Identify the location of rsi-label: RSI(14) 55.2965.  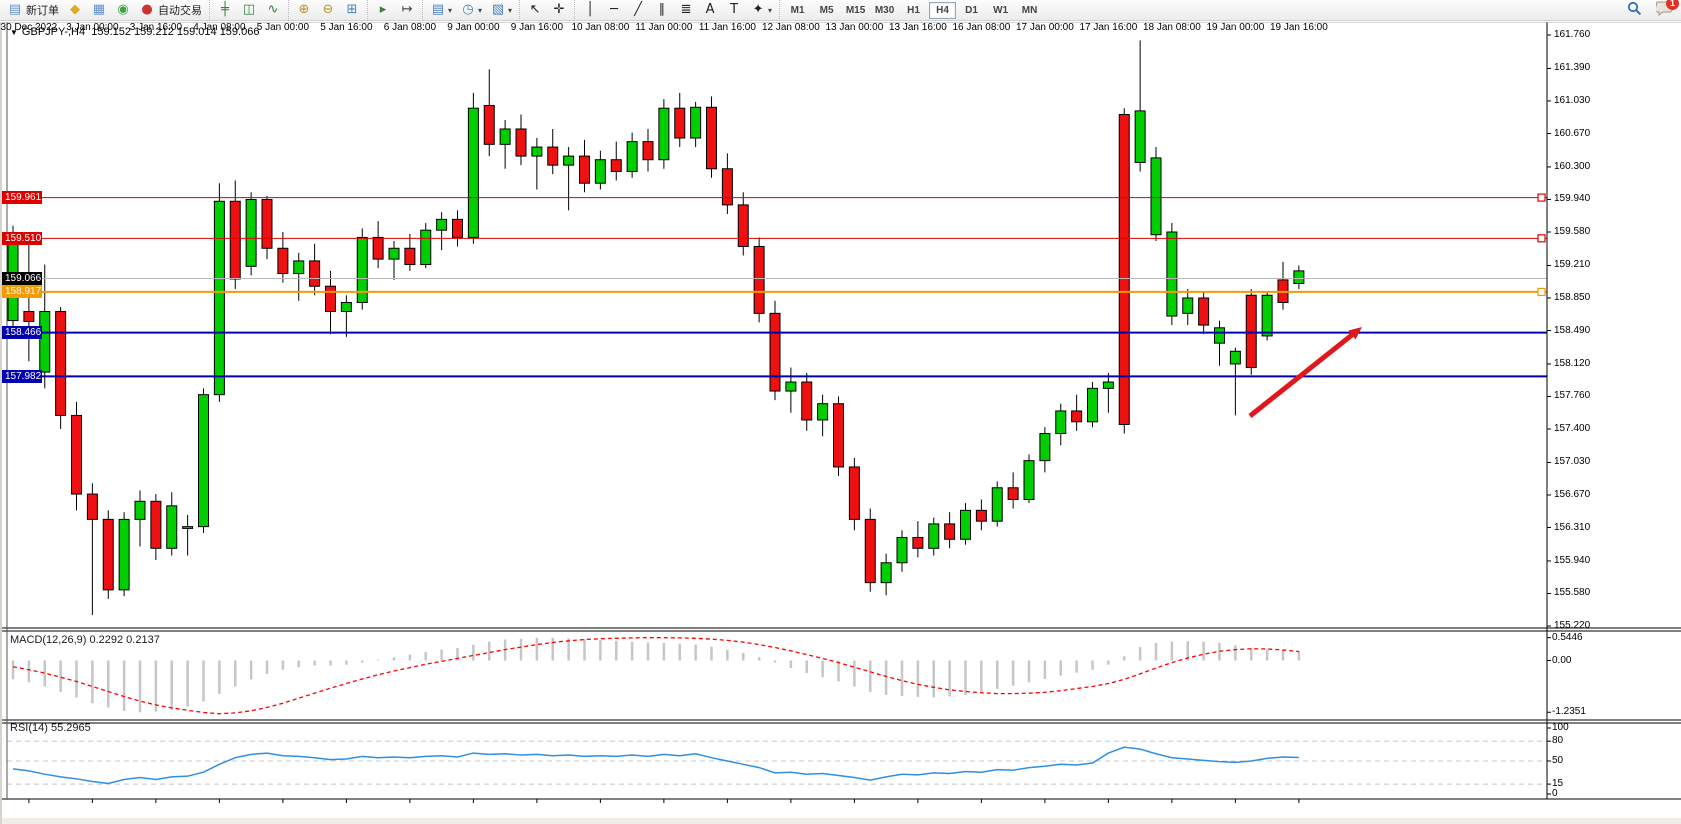
(50, 728).